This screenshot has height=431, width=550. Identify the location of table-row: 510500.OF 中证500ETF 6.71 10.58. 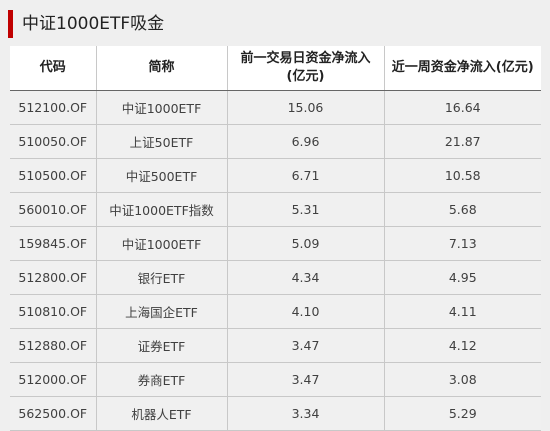
(275, 175).